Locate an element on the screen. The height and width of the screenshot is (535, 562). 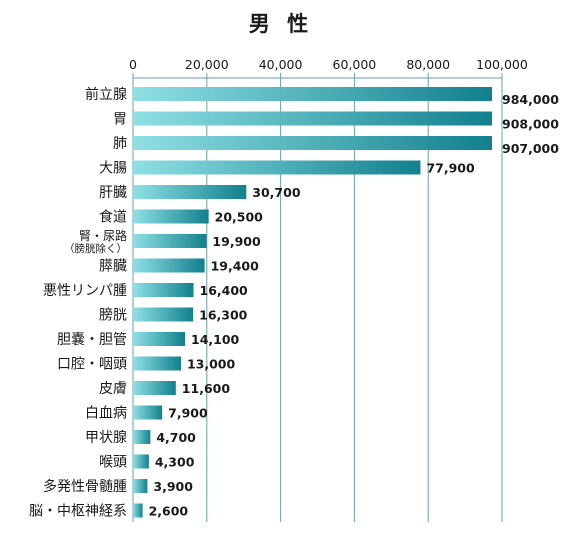
value-label: 984,000 is located at coordinates (530, 99).